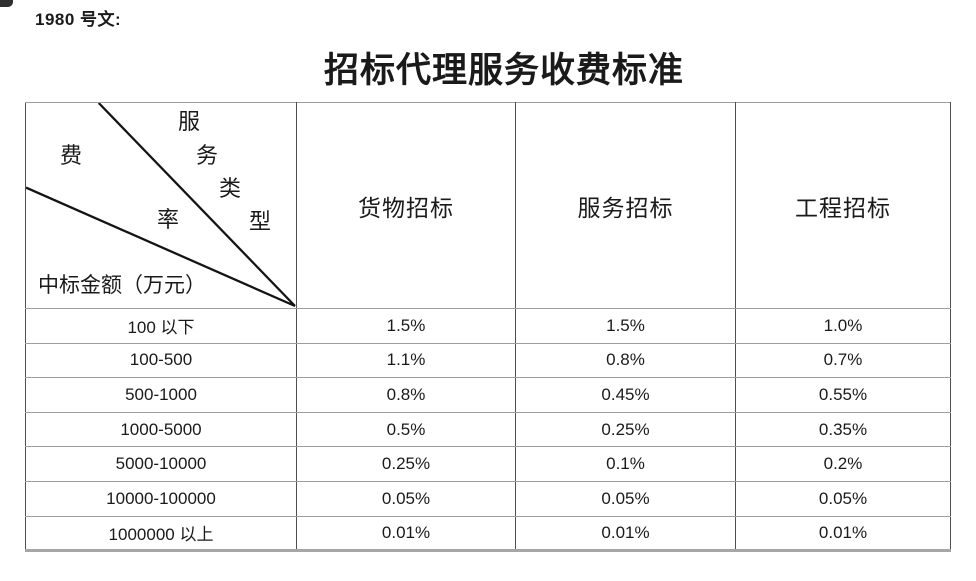 This screenshot has width=976, height=581. I want to click on rate-cell-service: 0.45%, so click(625, 395).